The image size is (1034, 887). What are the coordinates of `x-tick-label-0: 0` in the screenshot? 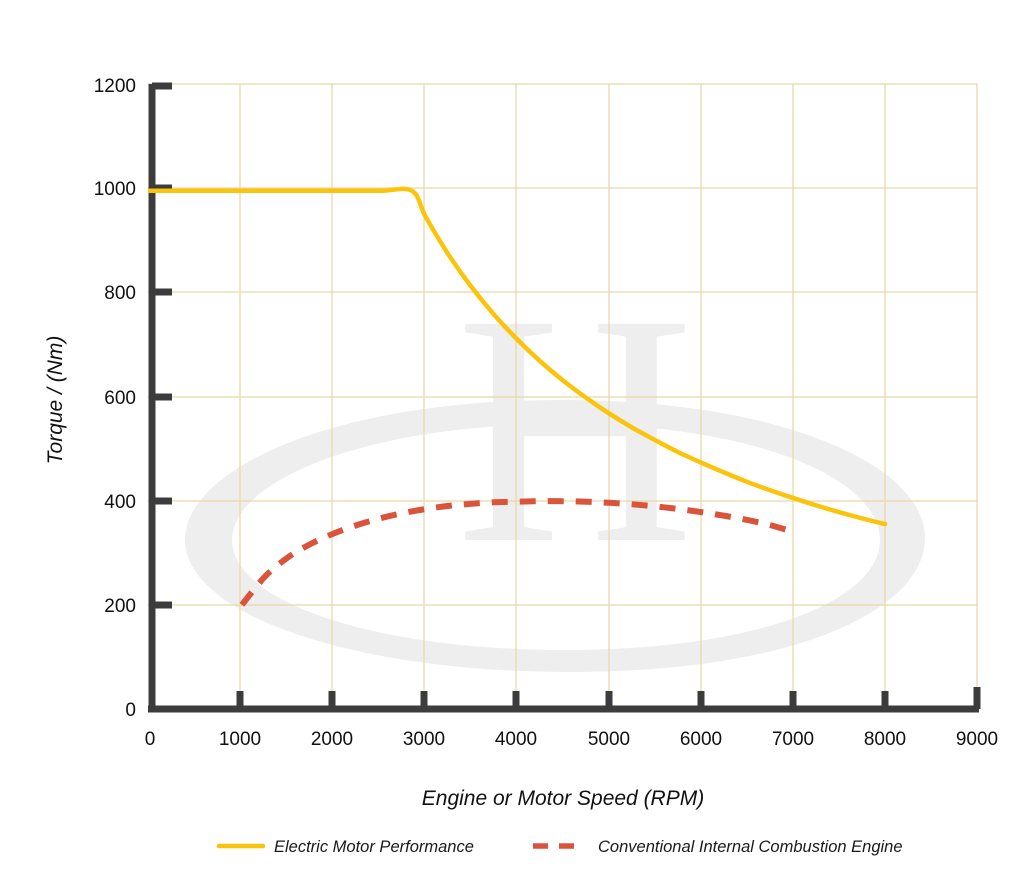 It's located at (150, 739).